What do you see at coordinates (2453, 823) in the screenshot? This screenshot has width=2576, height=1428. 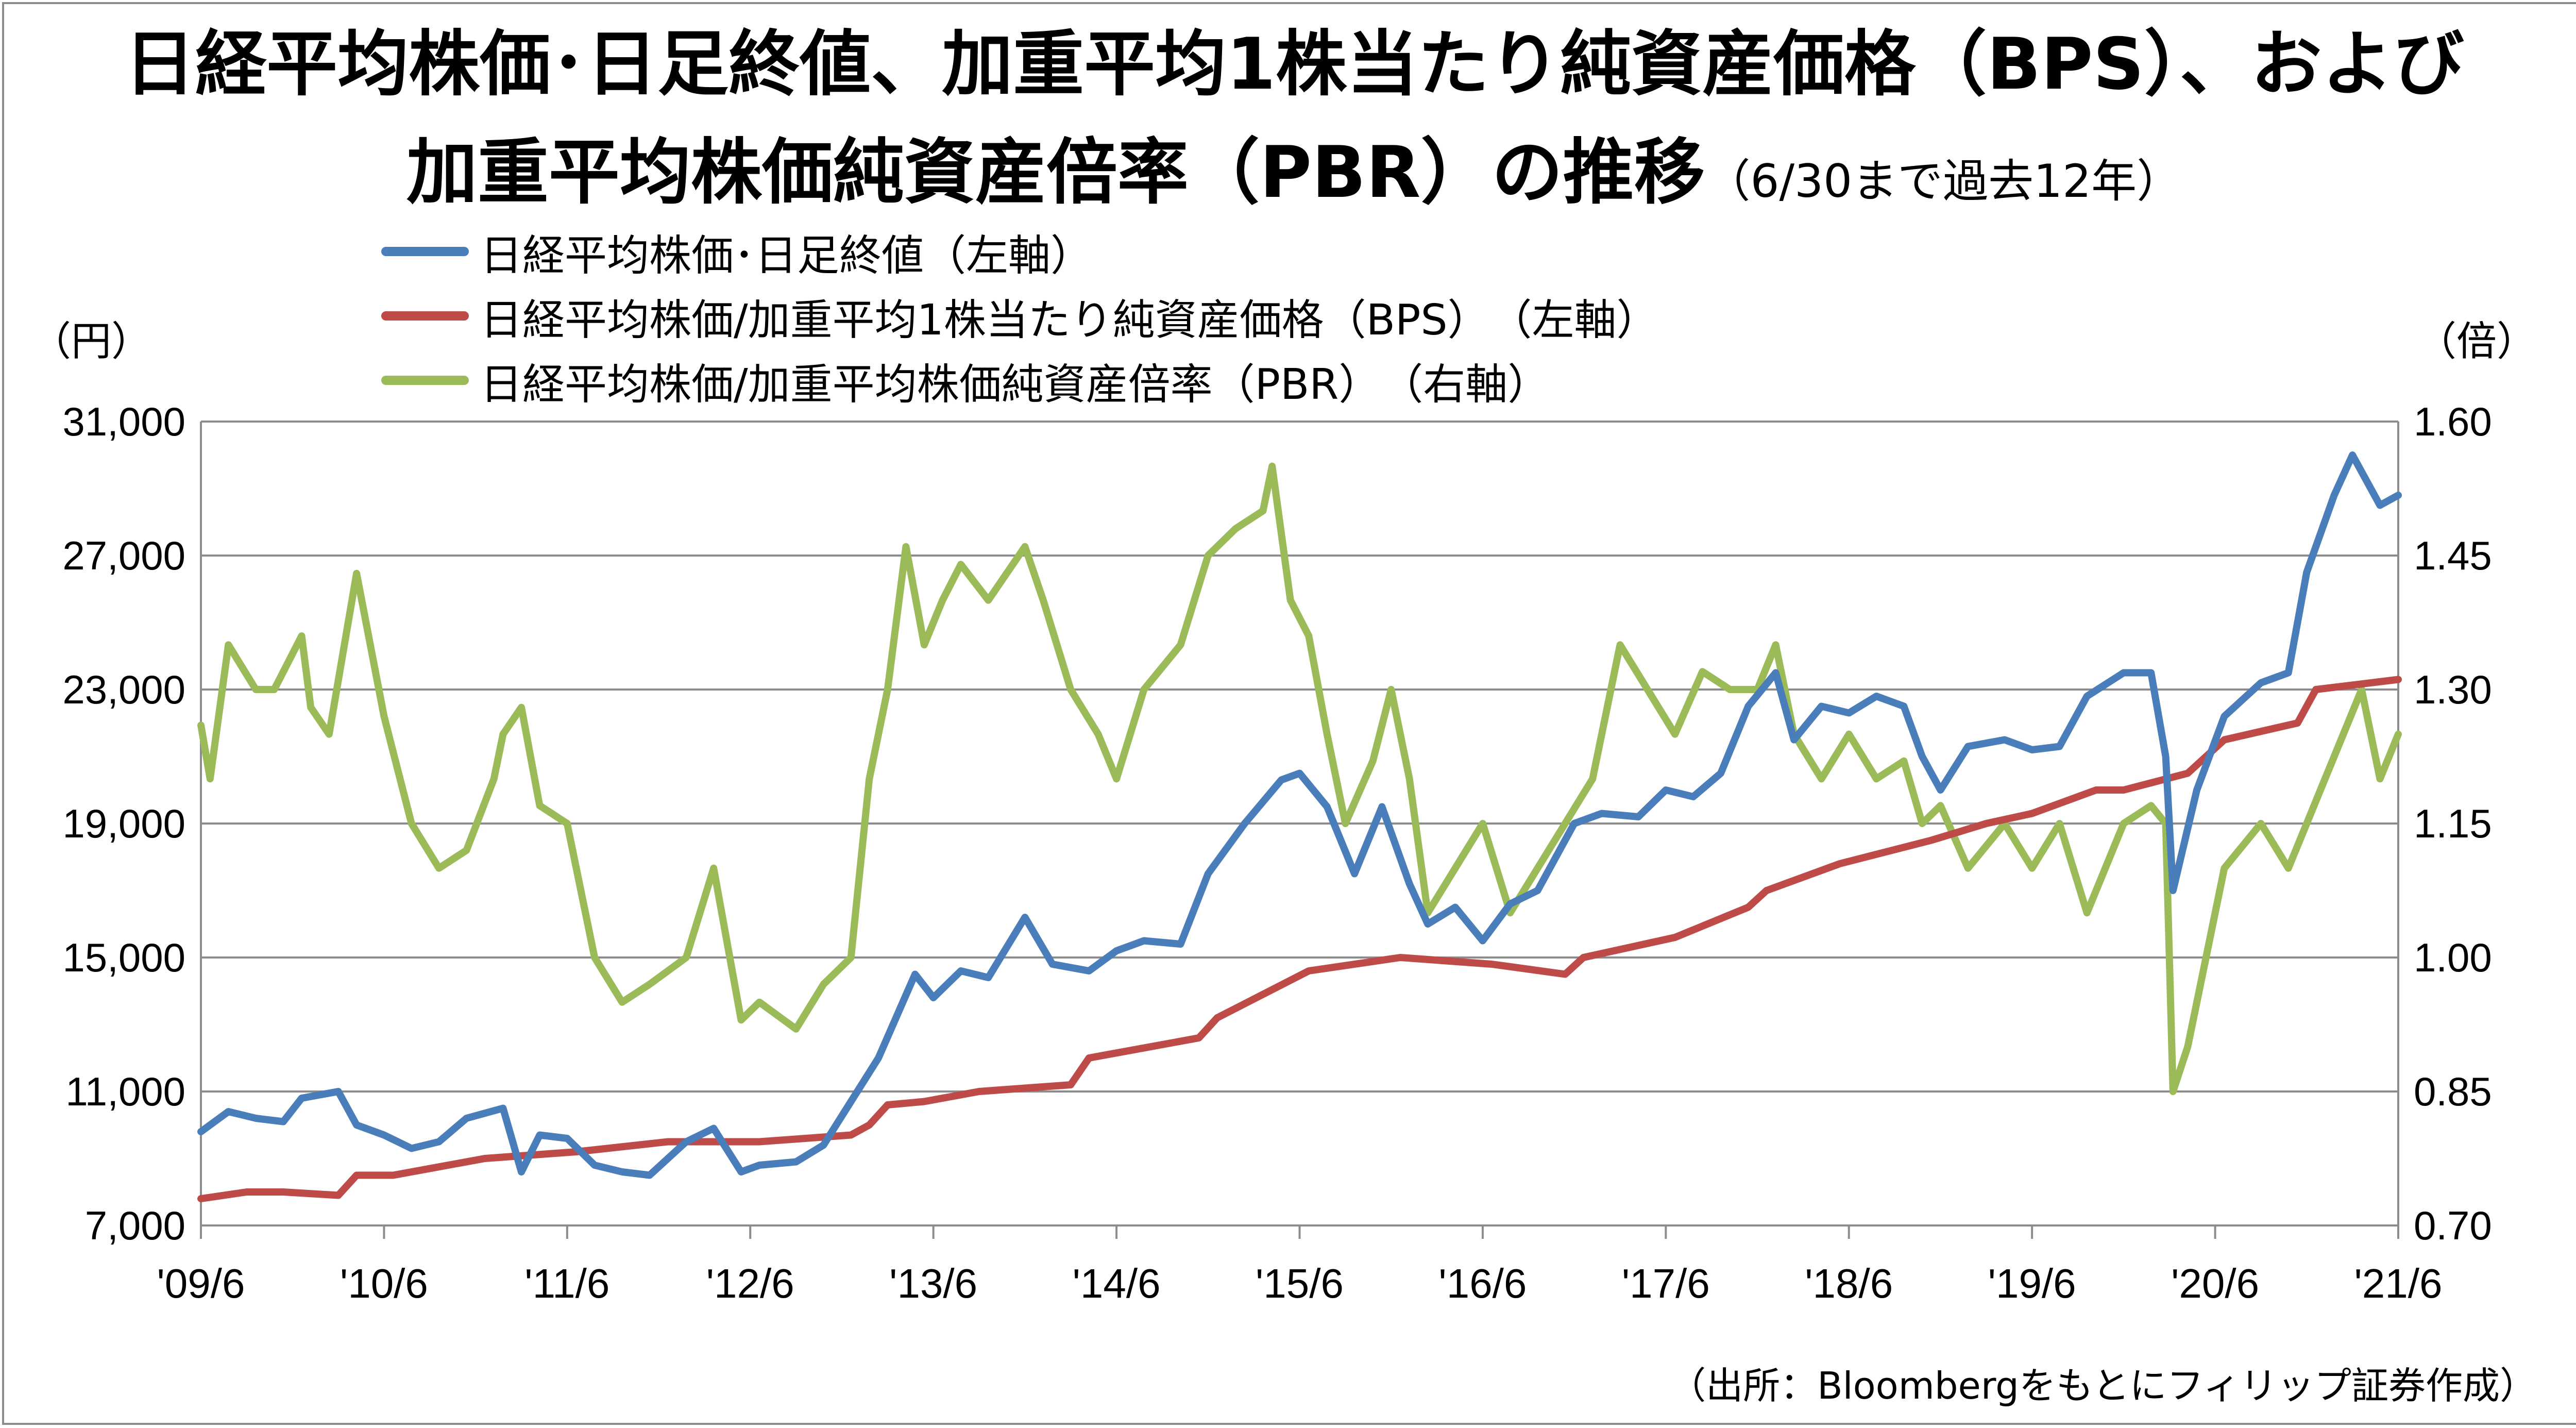 I see `right-tick-label: 1.15` at bounding box center [2453, 823].